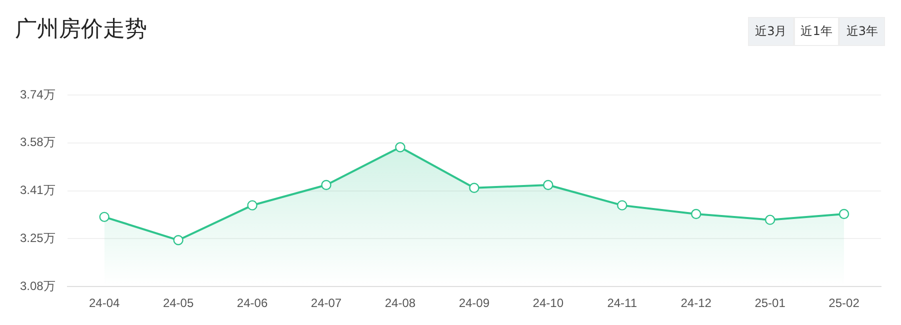 This screenshot has height=325, width=901. Describe the element at coordinates (326, 303) in the screenshot. I see `x-tick-label: 24-07` at that location.